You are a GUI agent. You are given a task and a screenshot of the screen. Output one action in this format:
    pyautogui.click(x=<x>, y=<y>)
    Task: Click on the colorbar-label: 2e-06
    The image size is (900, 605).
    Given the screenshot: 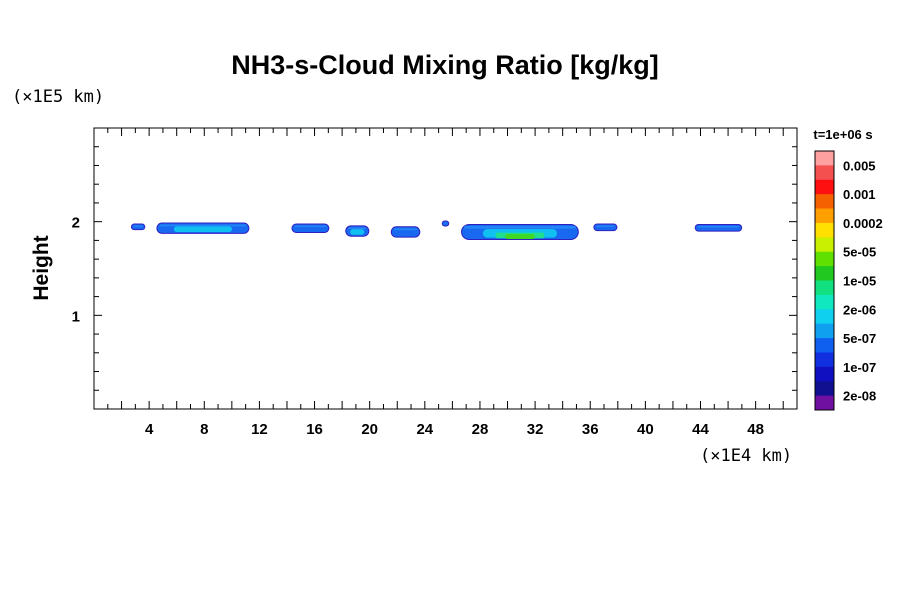 What is the action you would take?
    pyautogui.click(x=859, y=309)
    